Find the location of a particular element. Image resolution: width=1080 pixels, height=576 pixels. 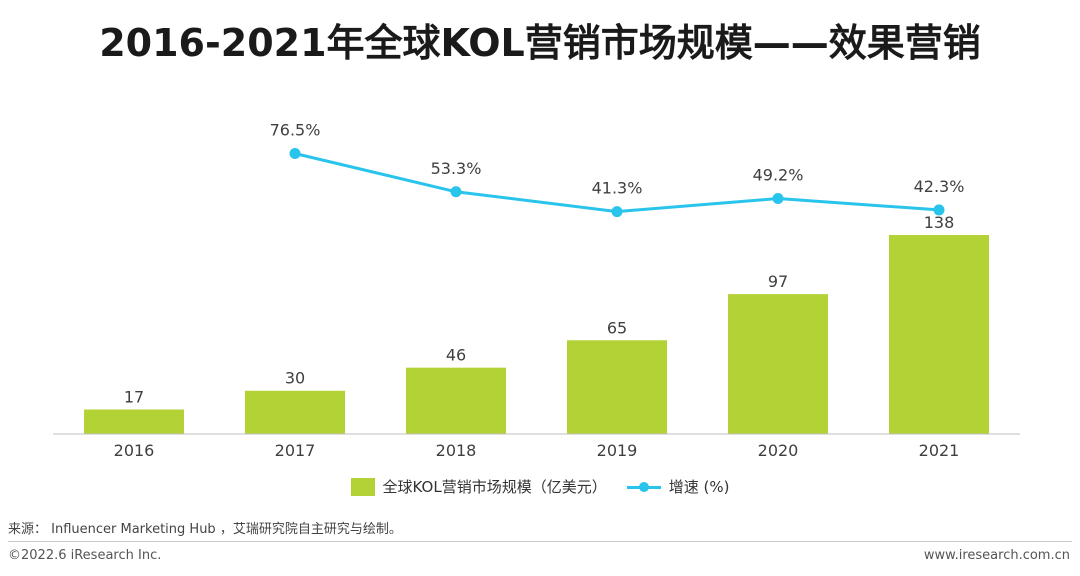

chart-title: 2016-2021年全球KOL营销市场规模——效果营销 is located at coordinates (540, 43).